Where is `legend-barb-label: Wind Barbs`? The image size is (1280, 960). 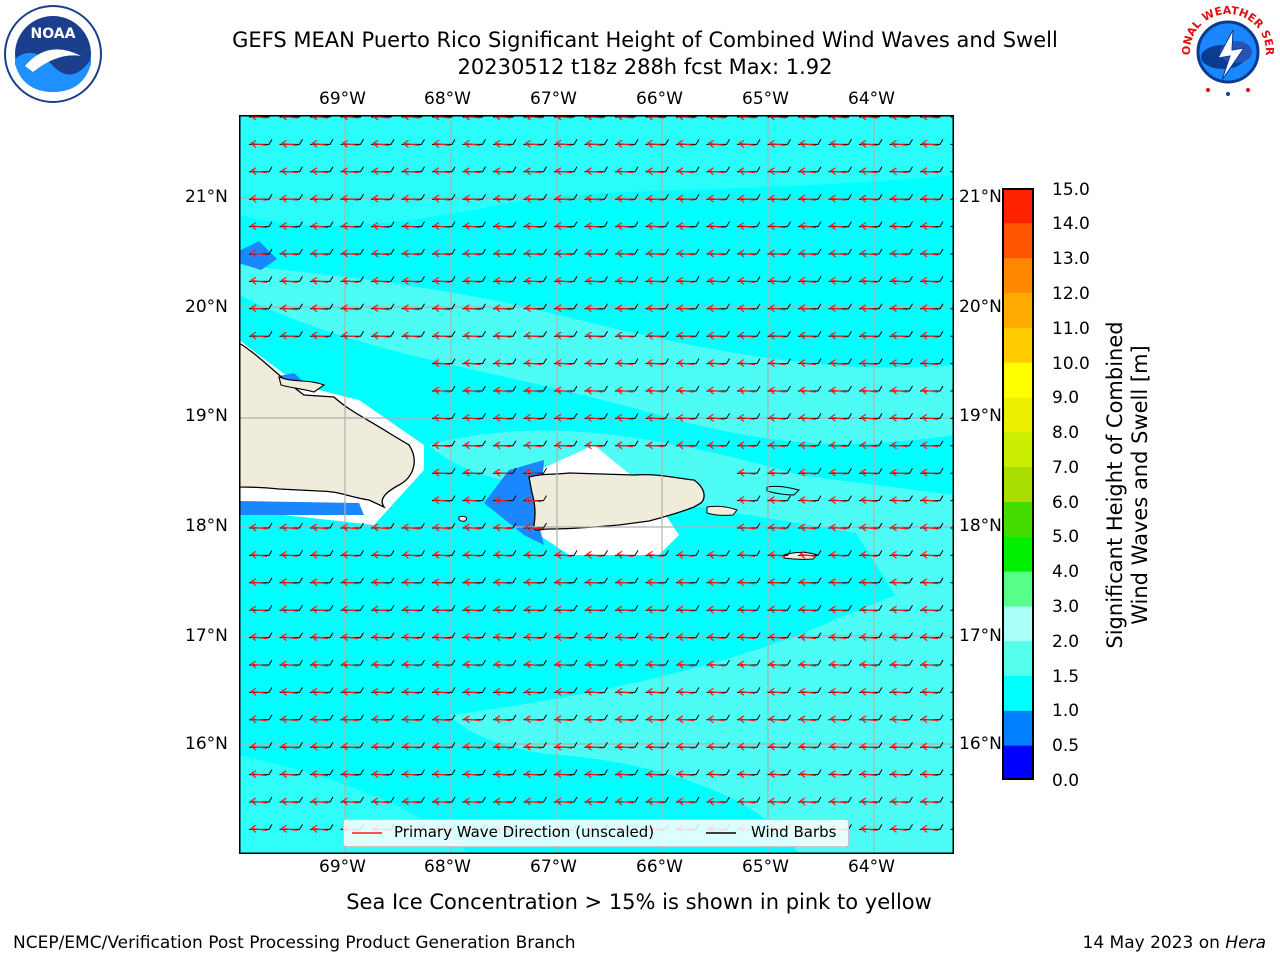 legend-barb-label: Wind Barbs is located at coordinates (794, 832).